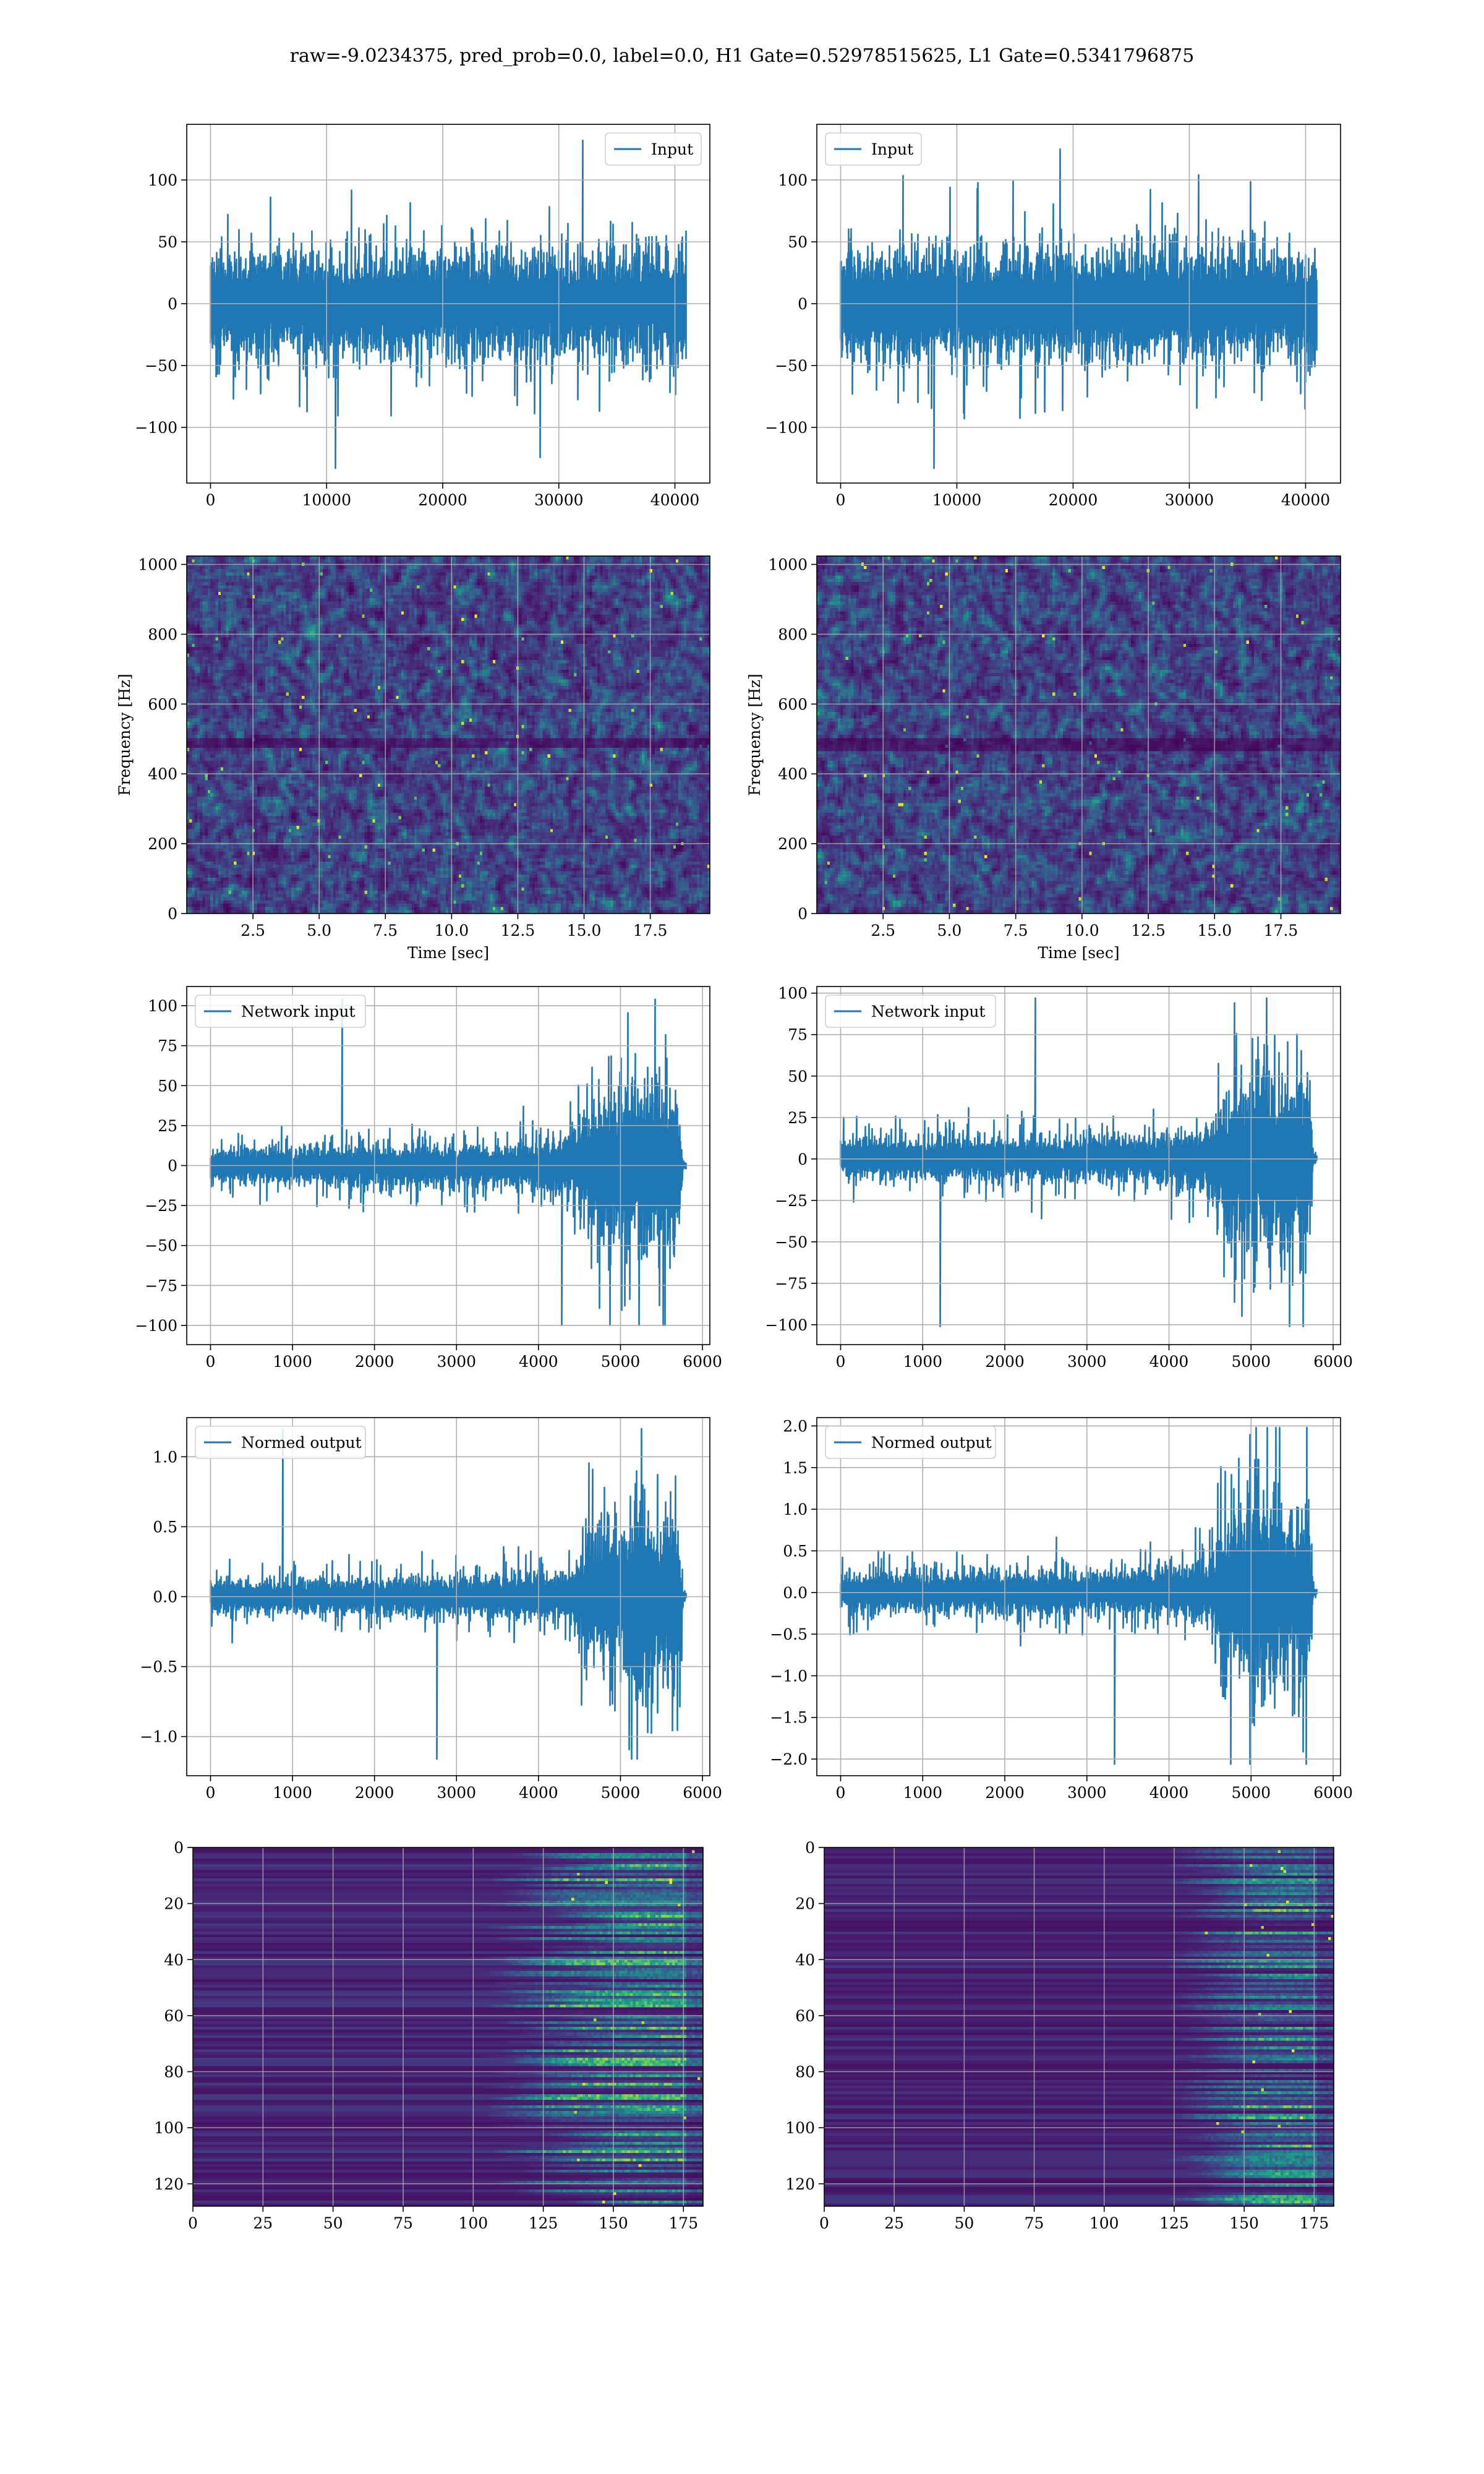  I want to click on panel-input-l1: 0 10000 20000 30000 40000 −100 −50 0 50 100 Input, so click(1053, 316).